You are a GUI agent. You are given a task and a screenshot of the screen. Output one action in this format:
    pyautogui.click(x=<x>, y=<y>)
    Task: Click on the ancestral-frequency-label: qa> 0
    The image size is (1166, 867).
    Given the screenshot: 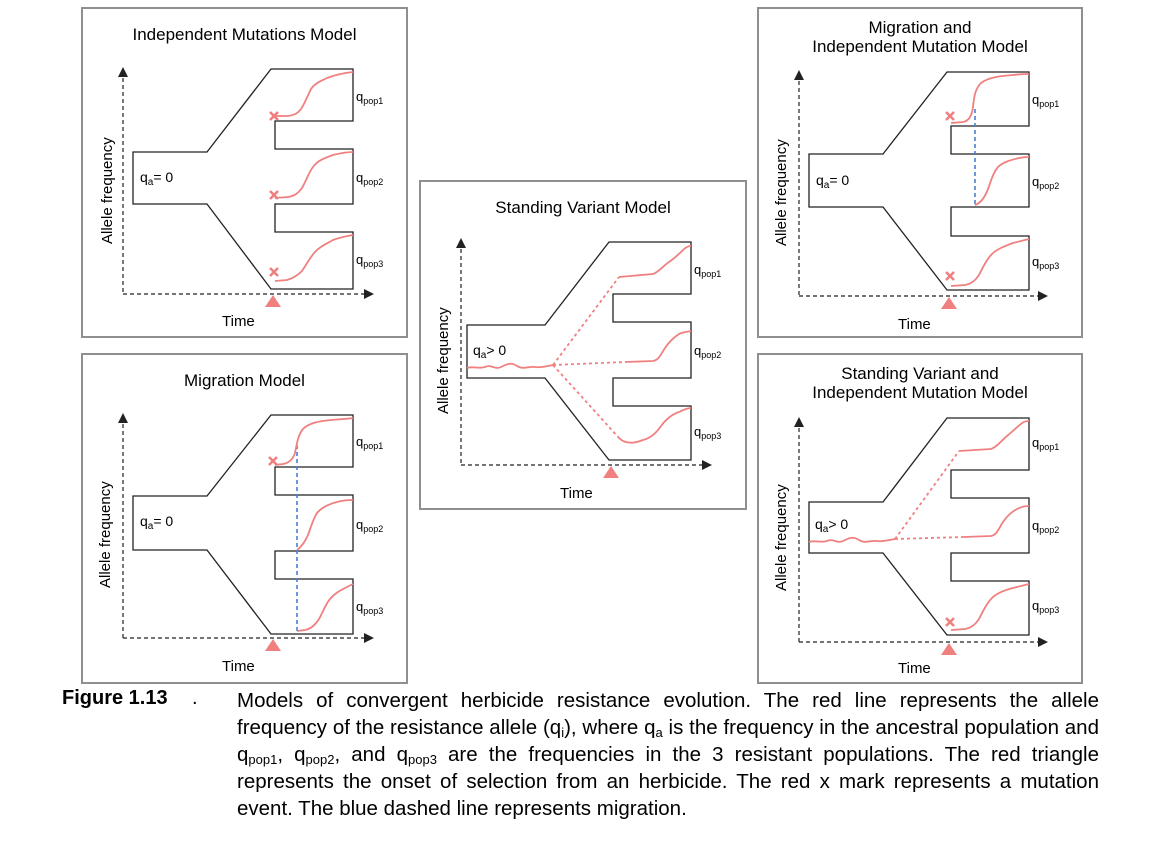 What is the action you would take?
    pyautogui.click(x=490, y=351)
    